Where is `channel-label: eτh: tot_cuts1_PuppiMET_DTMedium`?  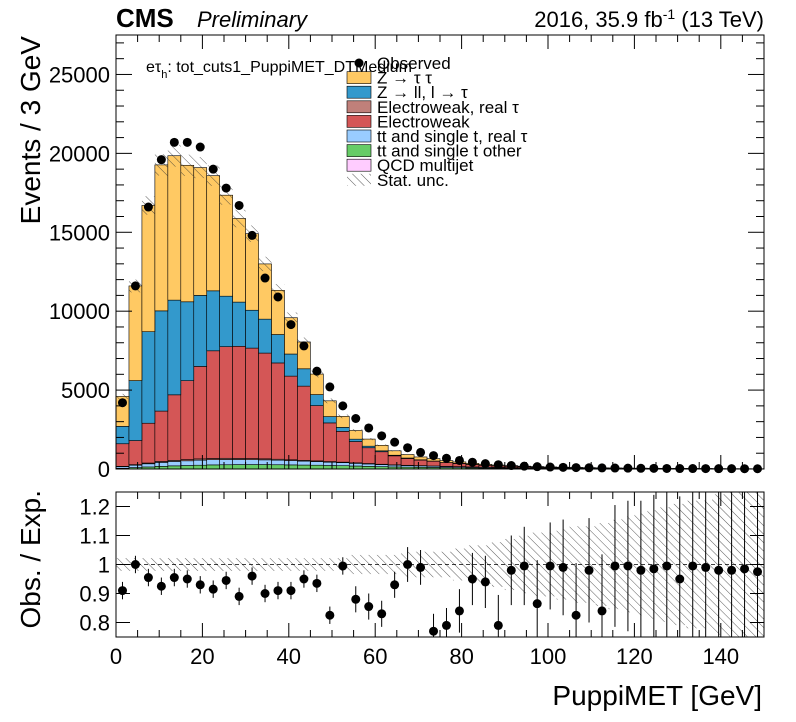
channel-label: eτh: tot_cuts1_PuppiMET_DTMedium is located at coordinates (279, 70).